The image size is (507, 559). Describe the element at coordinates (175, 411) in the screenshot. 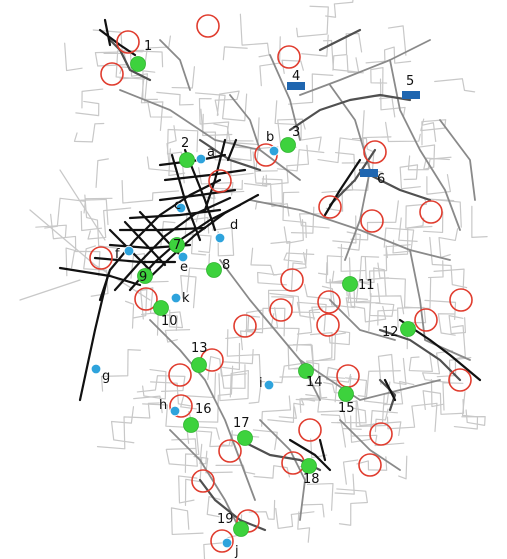

I see `blue-marker-h` at that location.